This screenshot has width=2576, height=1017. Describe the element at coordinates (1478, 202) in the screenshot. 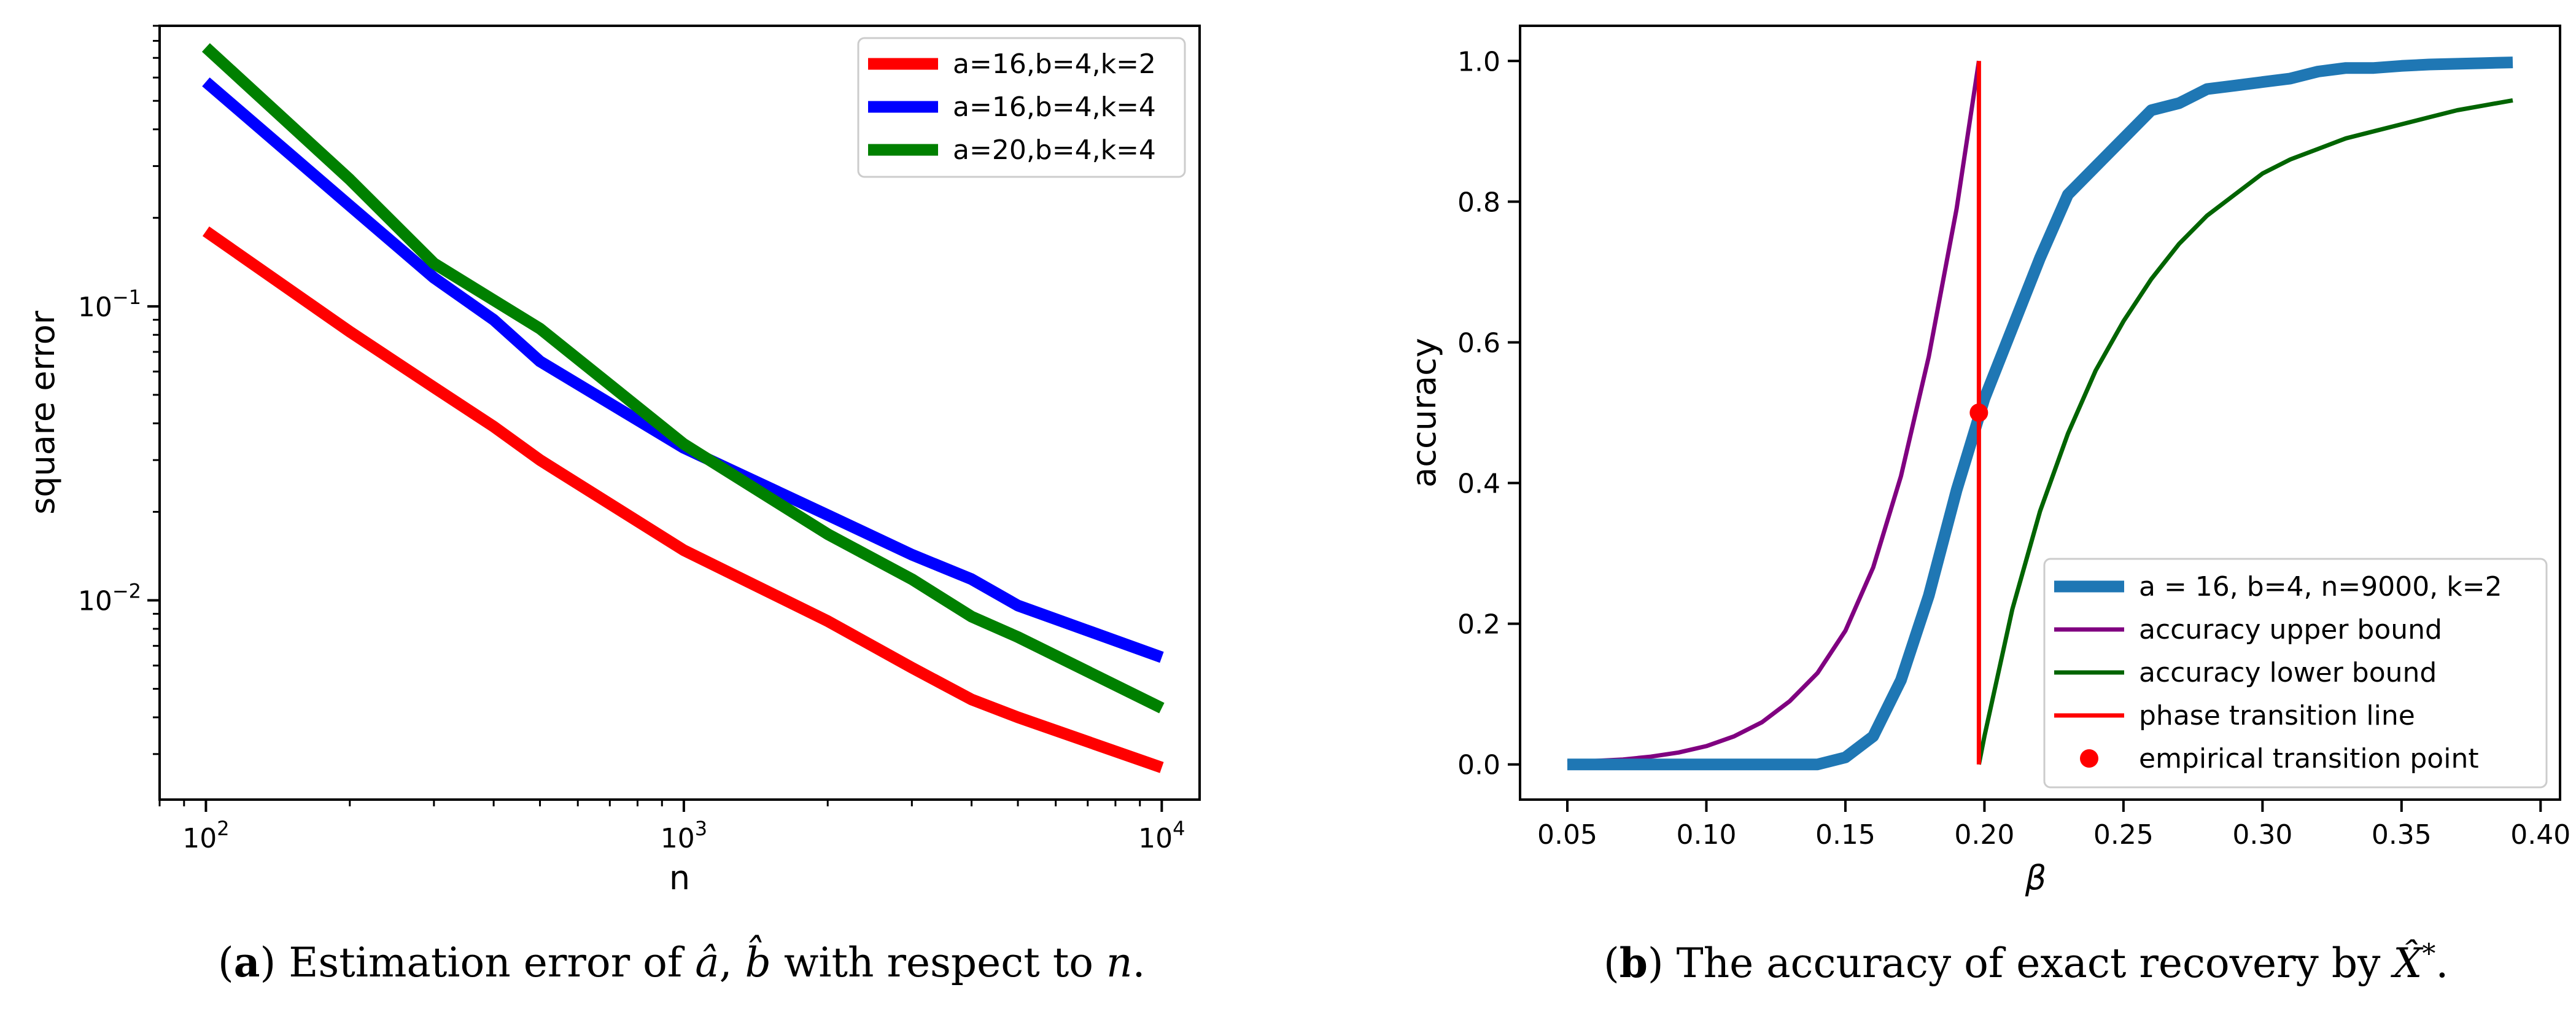

I see `panel-b-y-tick-label: 0.8` at that location.